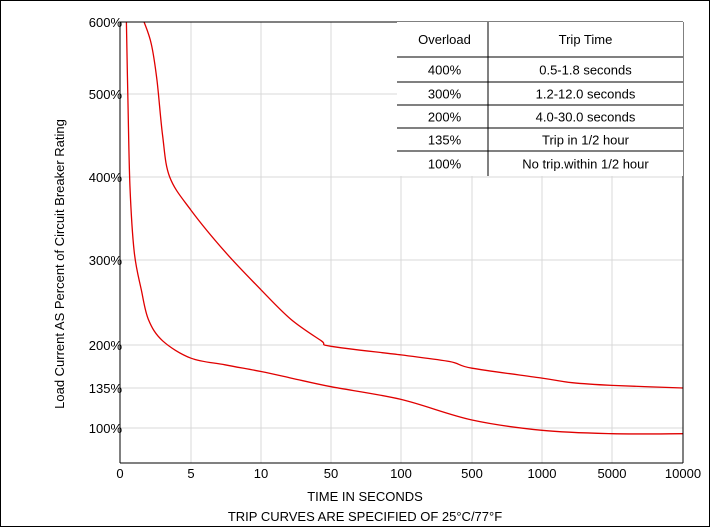 The height and width of the screenshot is (527, 710). Describe the element at coordinates (190, 473) in the screenshot. I see `x-tick-label: 5` at that location.